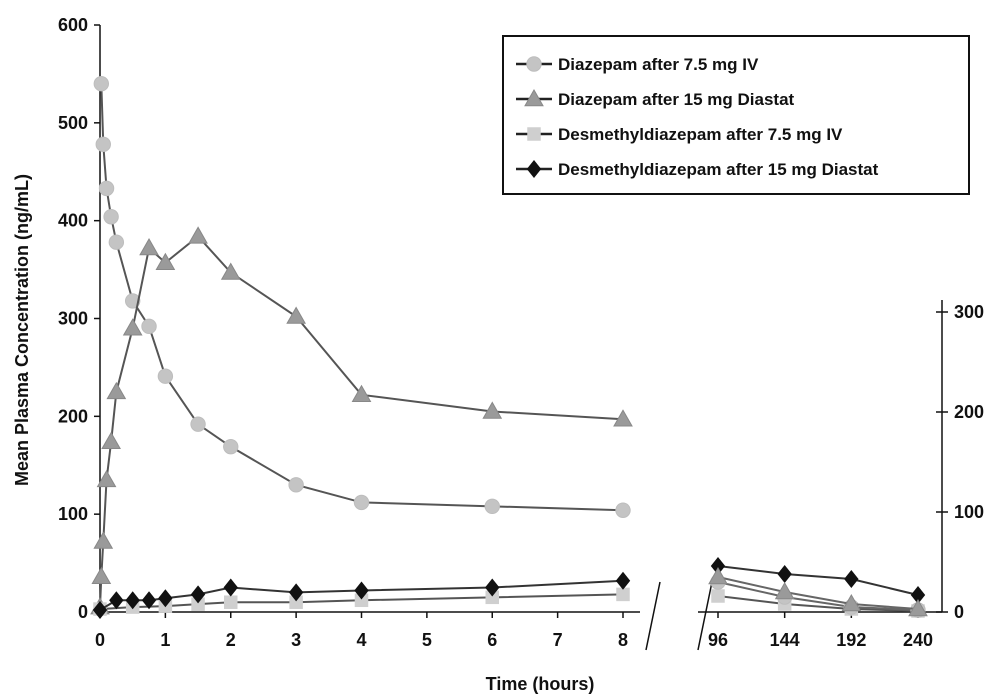 Image resolution: width=1002 pixels, height=695 pixels. What do you see at coordinates (918, 640) in the screenshot?
I see `x-tick-label: 240` at bounding box center [918, 640].